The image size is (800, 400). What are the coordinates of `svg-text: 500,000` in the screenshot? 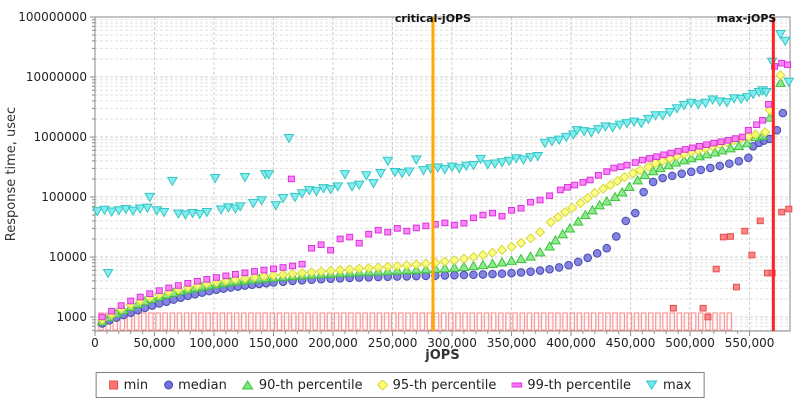 It's located at (690, 343).